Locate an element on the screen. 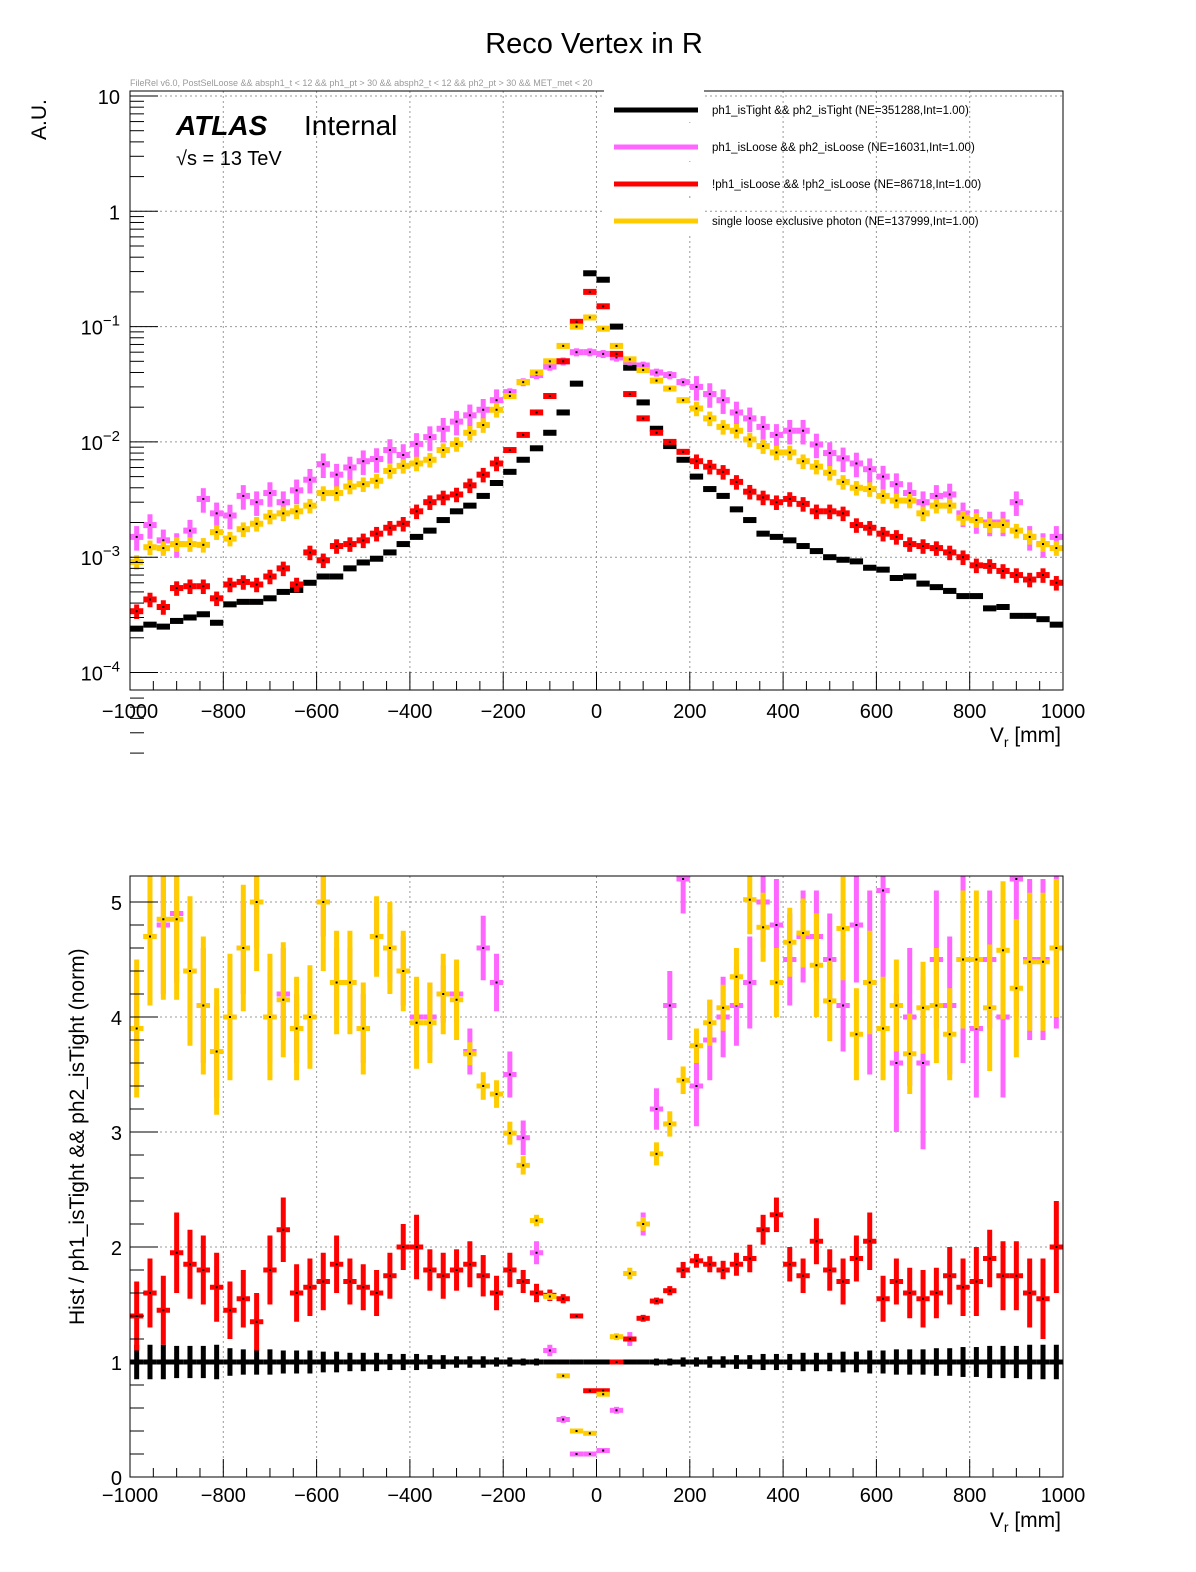  legend-bg is located at coordinates (654, 142).